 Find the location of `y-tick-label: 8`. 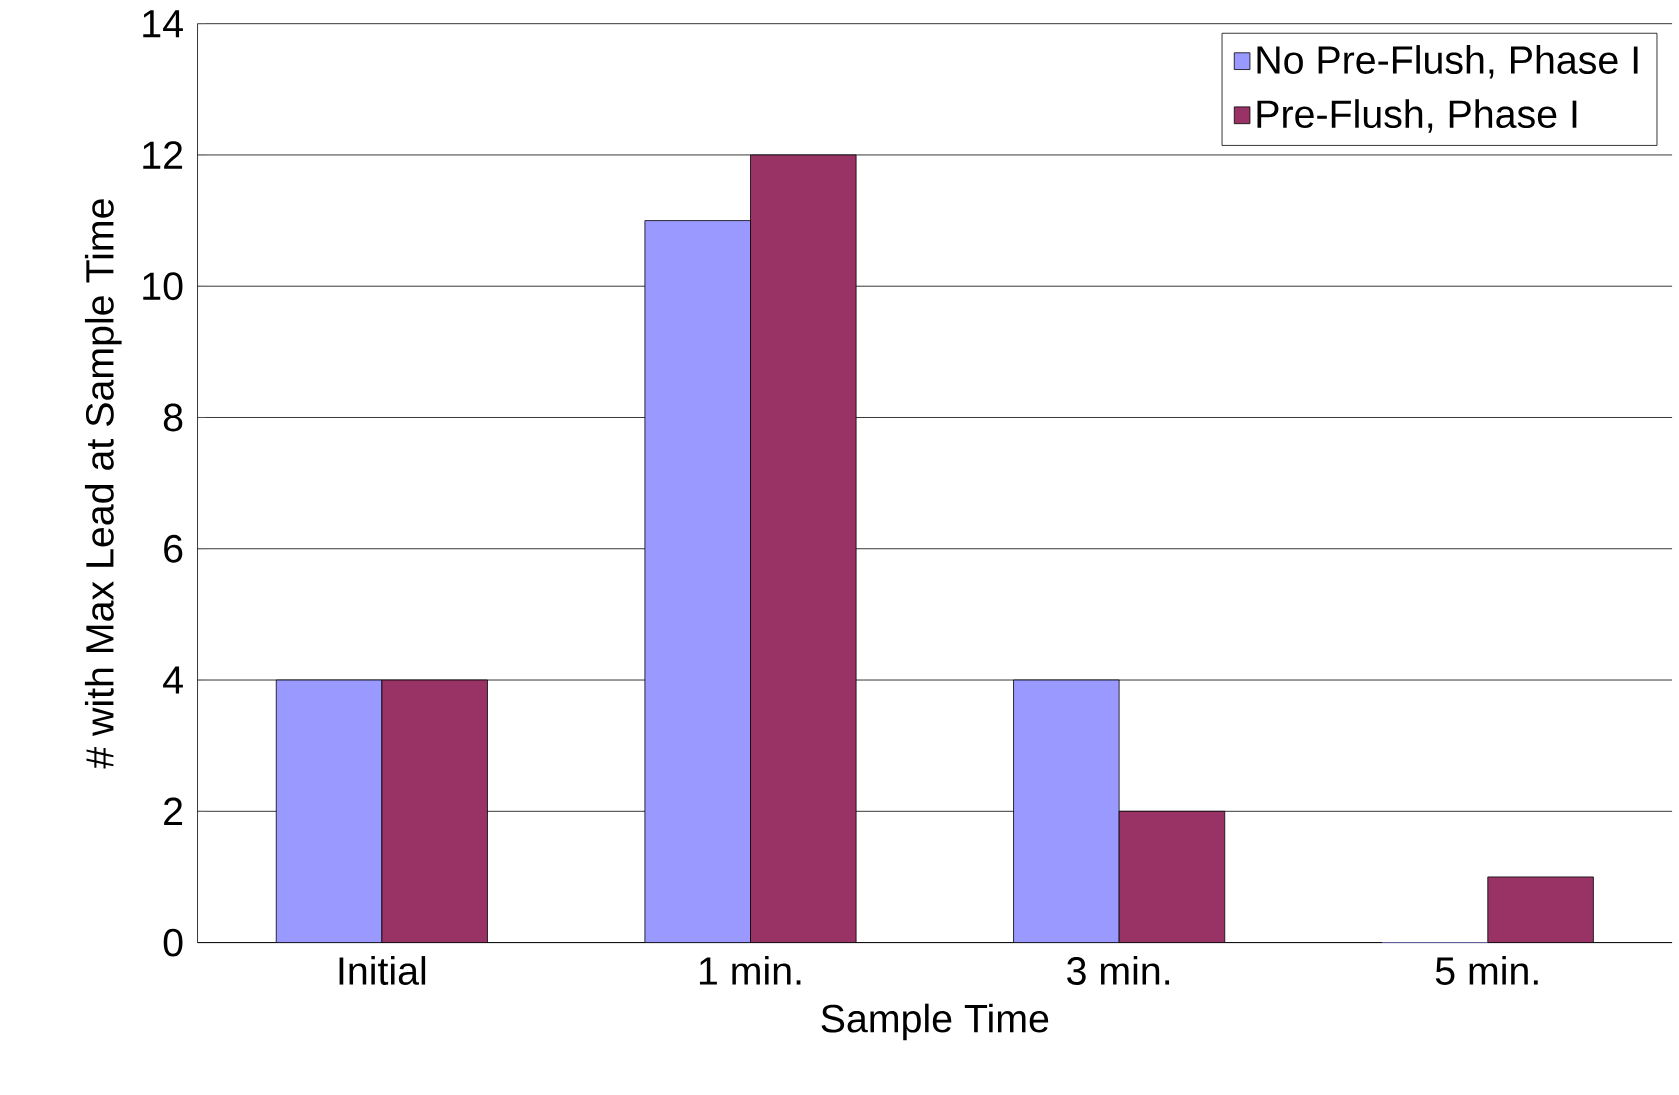

y-tick-label: 8 is located at coordinates (173, 417).